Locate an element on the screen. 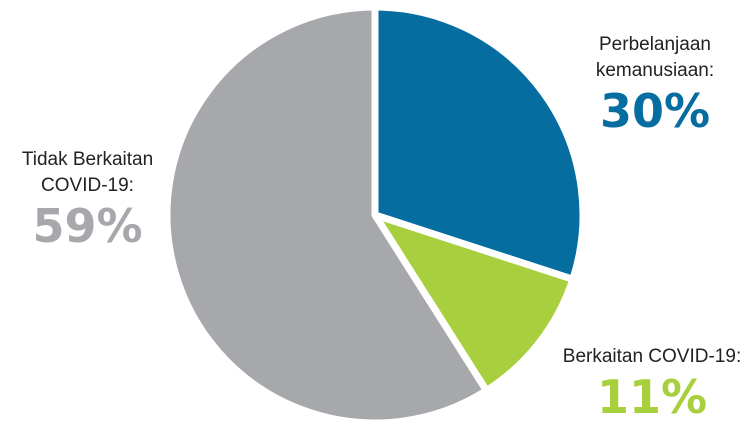 The height and width of the screenshot is (425, 756). slice-label-not-covid-related: Tidak Berkaitan COVID-19: 59% is located at coordinates (87, 200).